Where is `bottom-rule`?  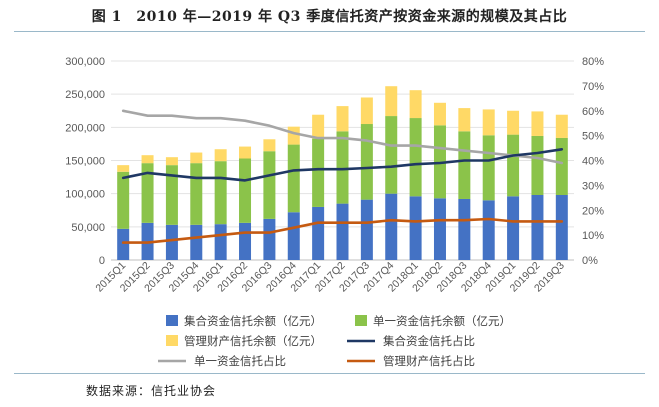
bottom-rule is located at coordinates (329, 373).